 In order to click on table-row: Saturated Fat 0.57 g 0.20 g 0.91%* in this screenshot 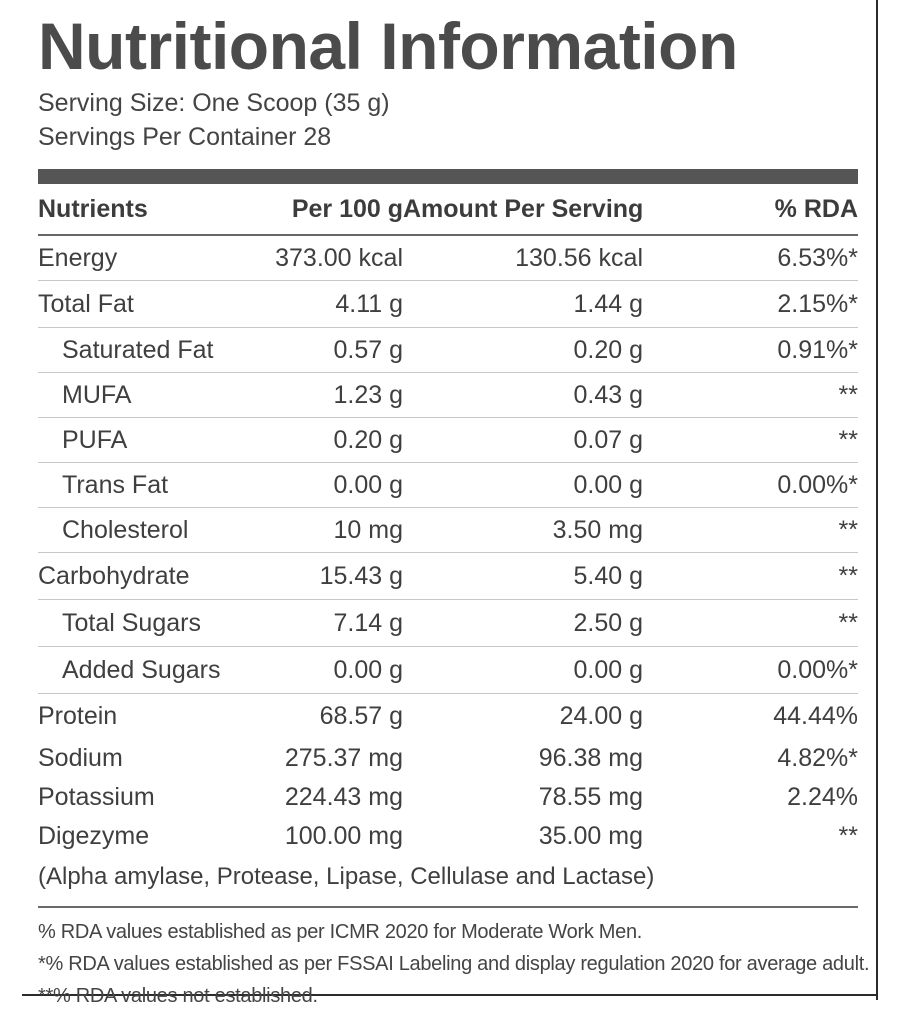, I will do `click(448, 350)`.